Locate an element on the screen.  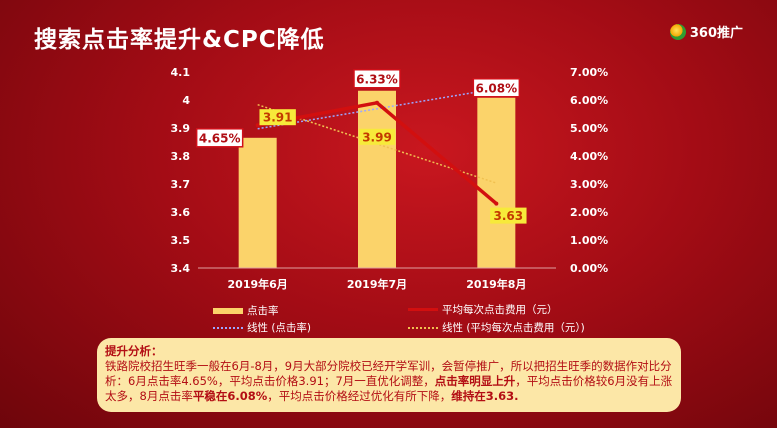
y-left-tick-label: 3.6 is located at coordinates (181, 212).